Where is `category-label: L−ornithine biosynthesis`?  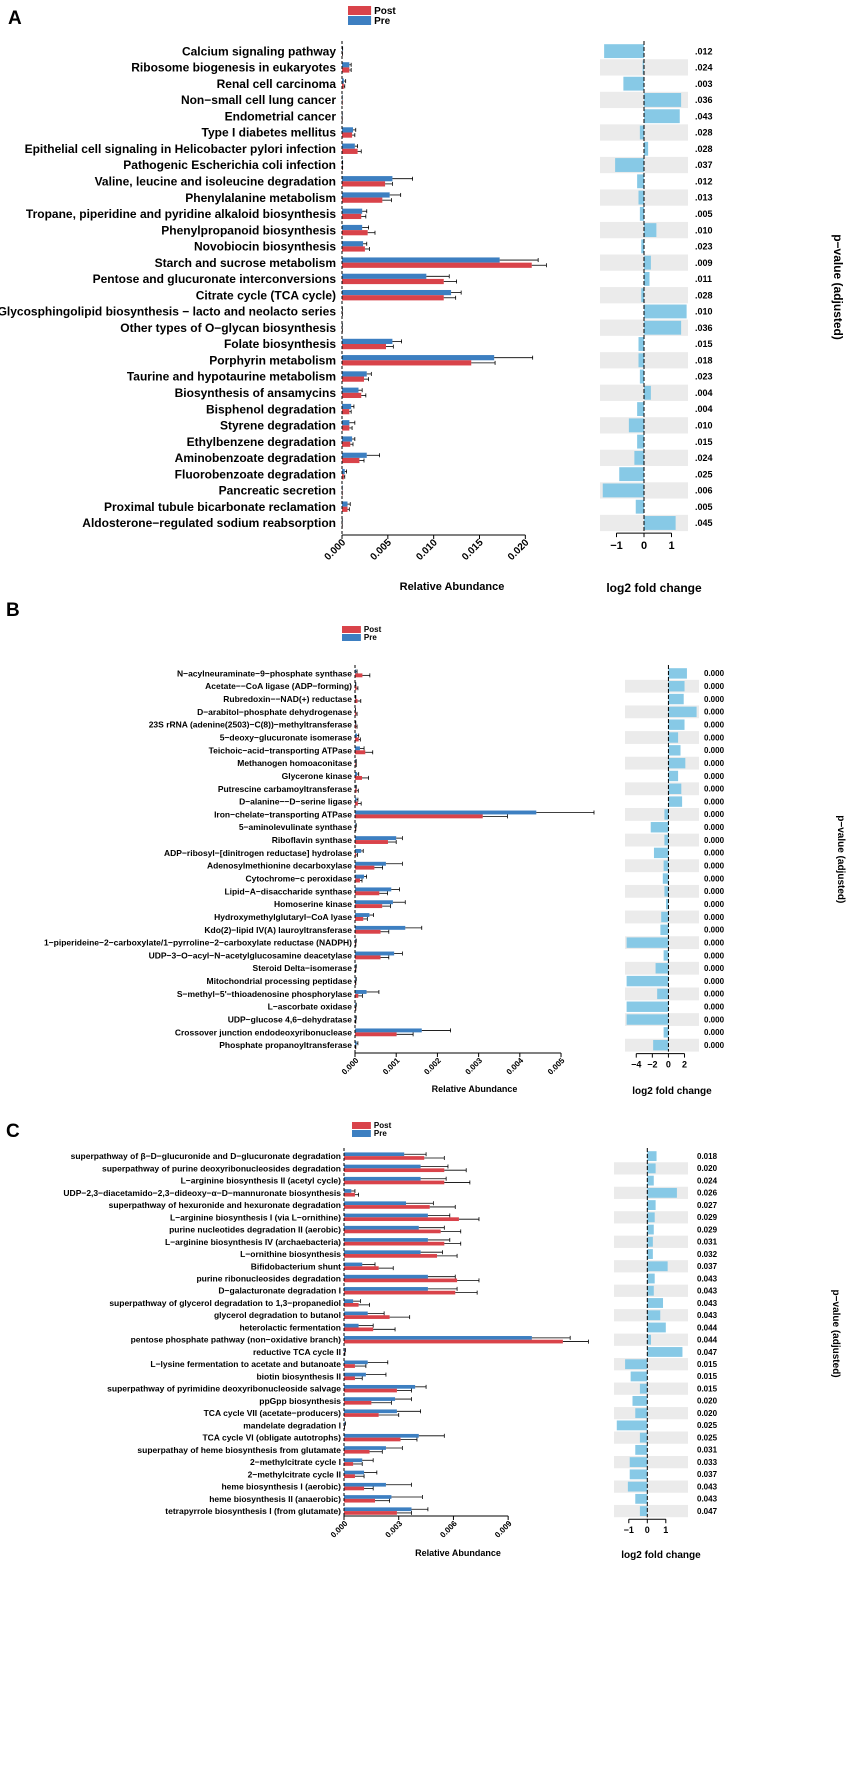
category-label: L−ornithine biosynthesis is located at coordinates (290, 1254).